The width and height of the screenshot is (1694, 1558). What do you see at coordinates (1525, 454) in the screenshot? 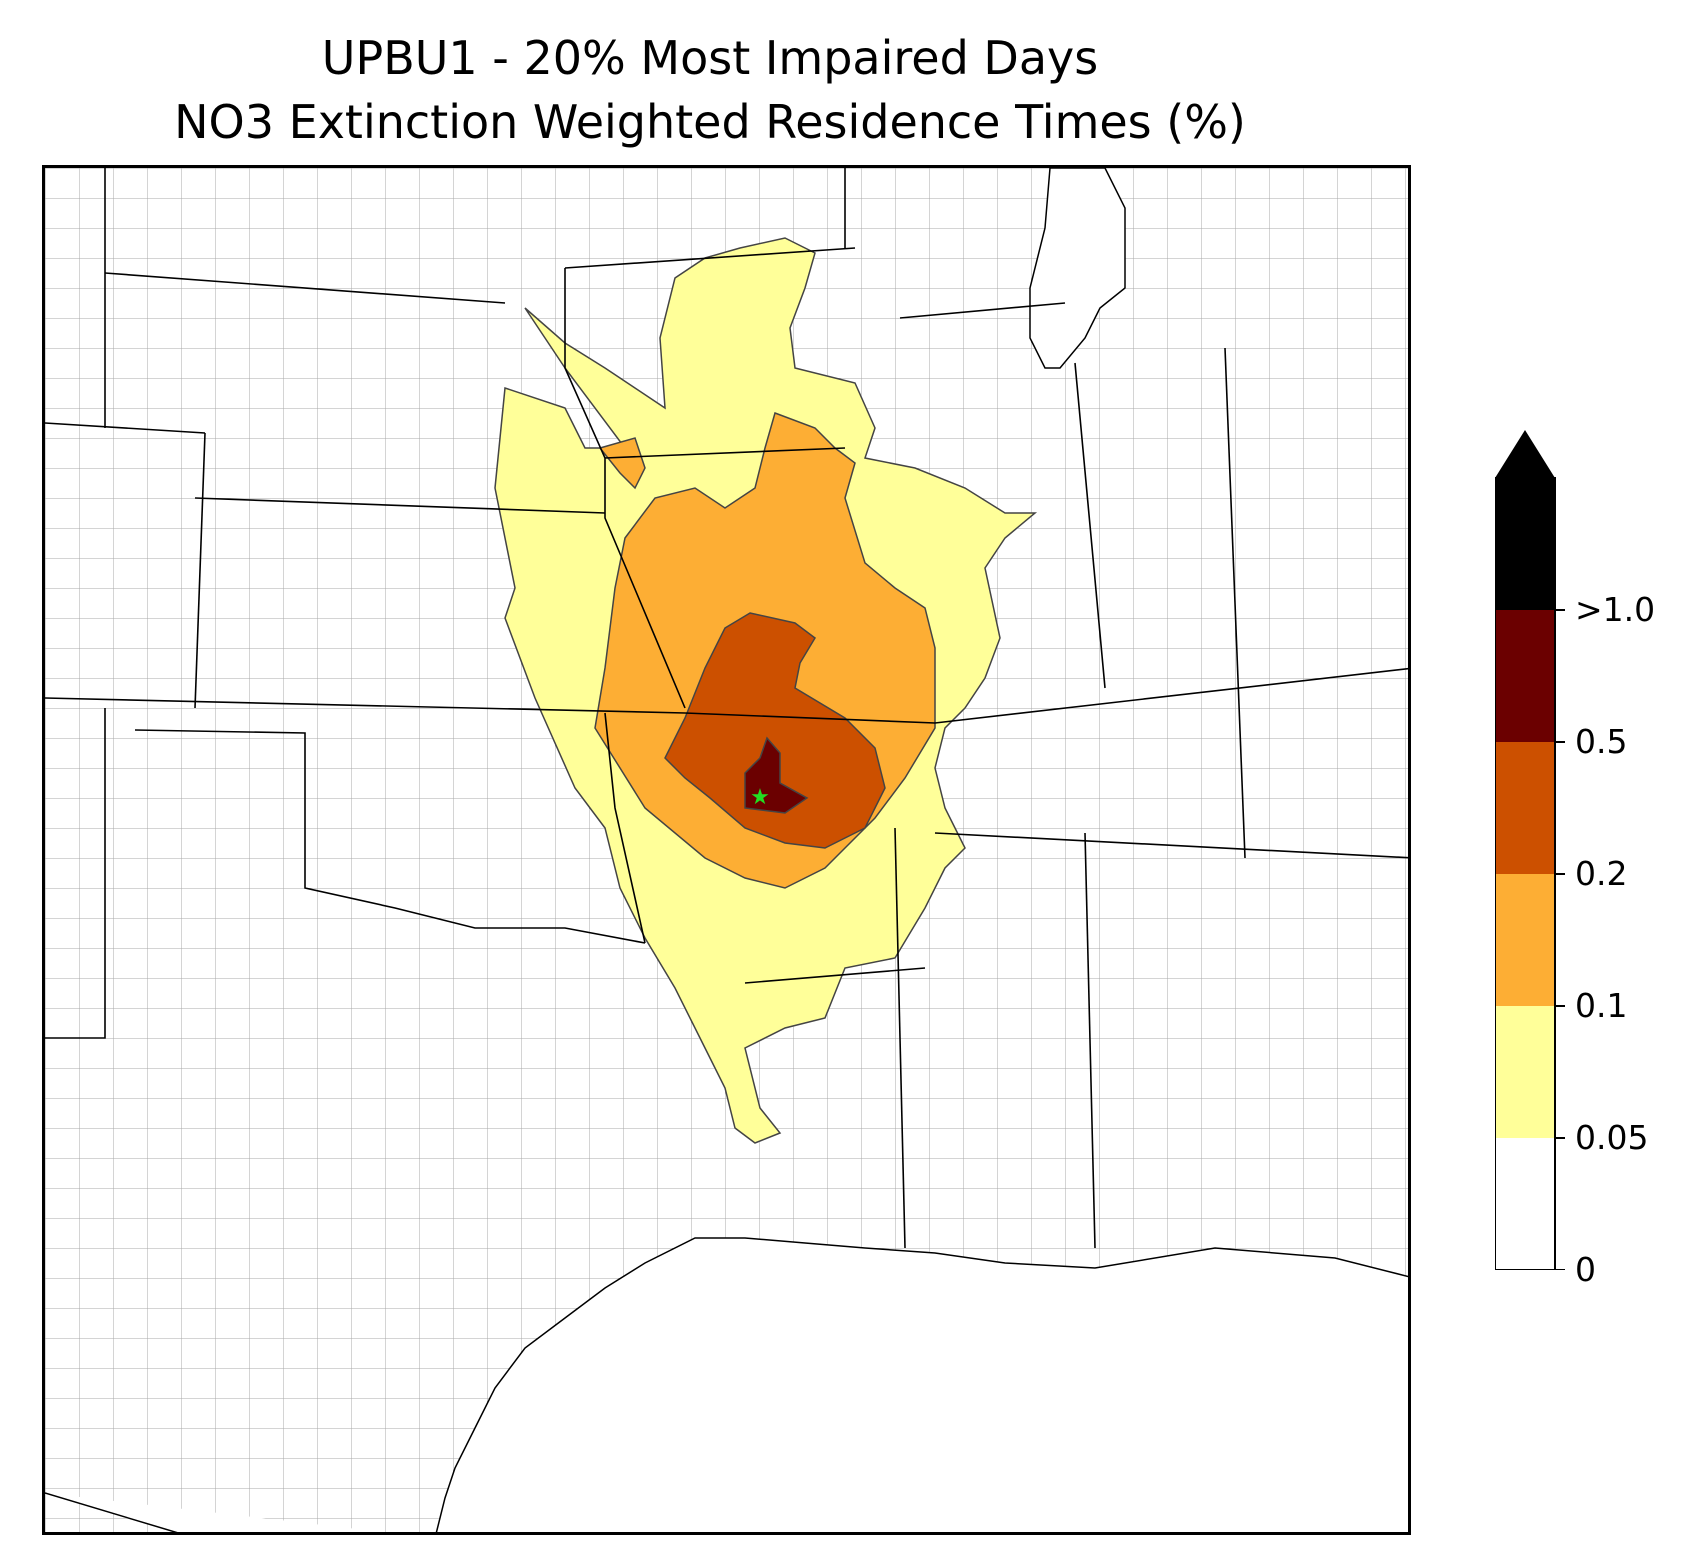
I see `colorbar-extend-arrow` at bounding box center [1525, 454].